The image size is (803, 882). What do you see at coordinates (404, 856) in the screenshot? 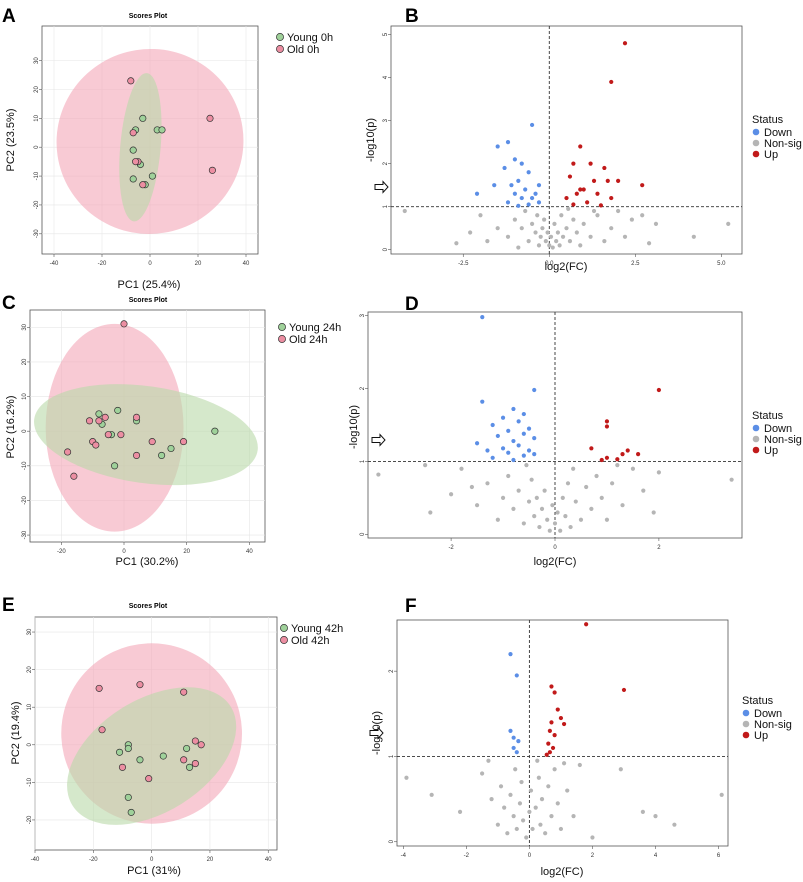
I see `x-tick-label: -4` at bounding box center [404, 856].